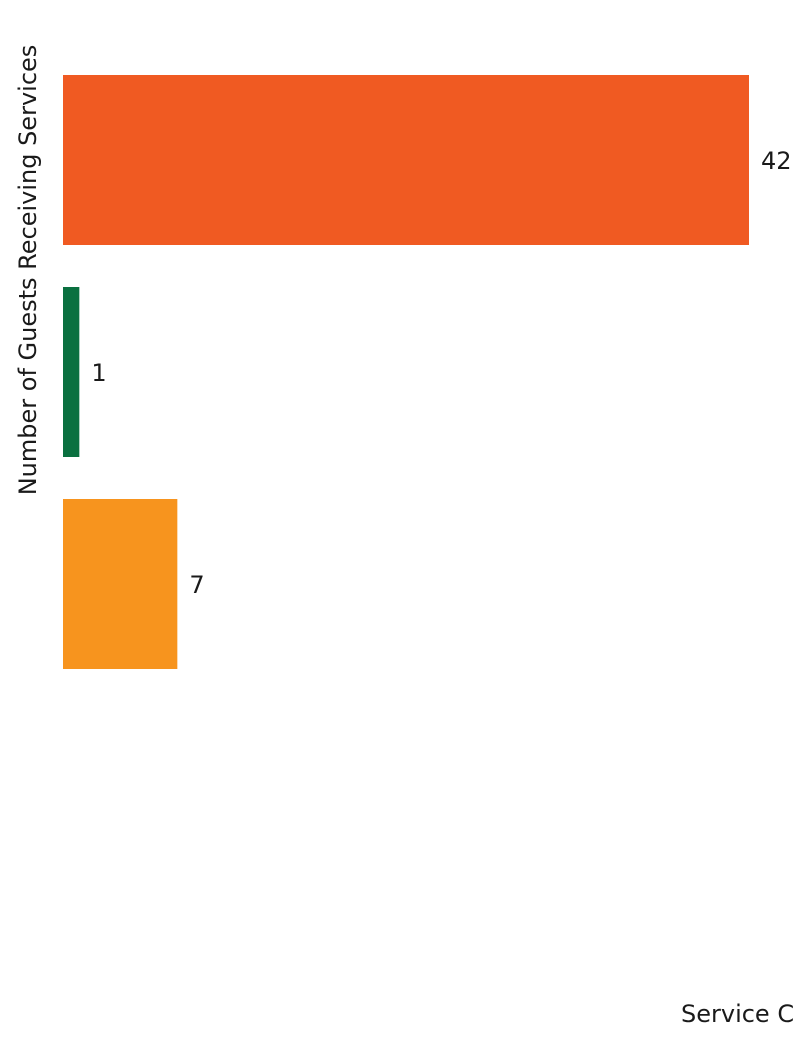 This screenshot has height=1040, width=797. Describe the element at coordinates (196, 585) in the screenshot. I see `bar-value-label-2: 7` at that location.